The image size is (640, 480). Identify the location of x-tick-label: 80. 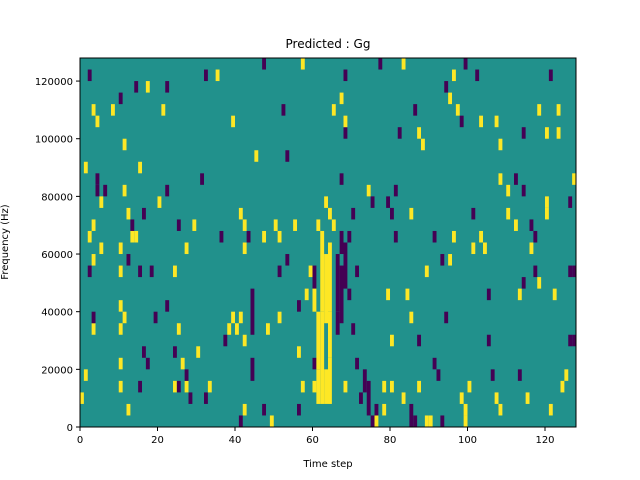
(390, 440).